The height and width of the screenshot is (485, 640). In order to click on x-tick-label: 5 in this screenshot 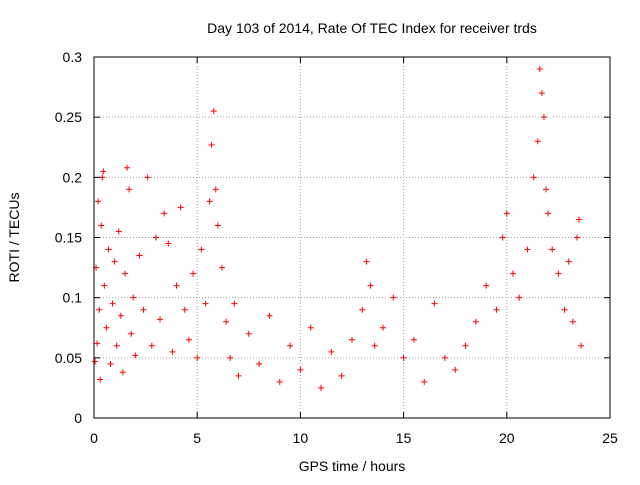, I will do `click(197, 438)`.